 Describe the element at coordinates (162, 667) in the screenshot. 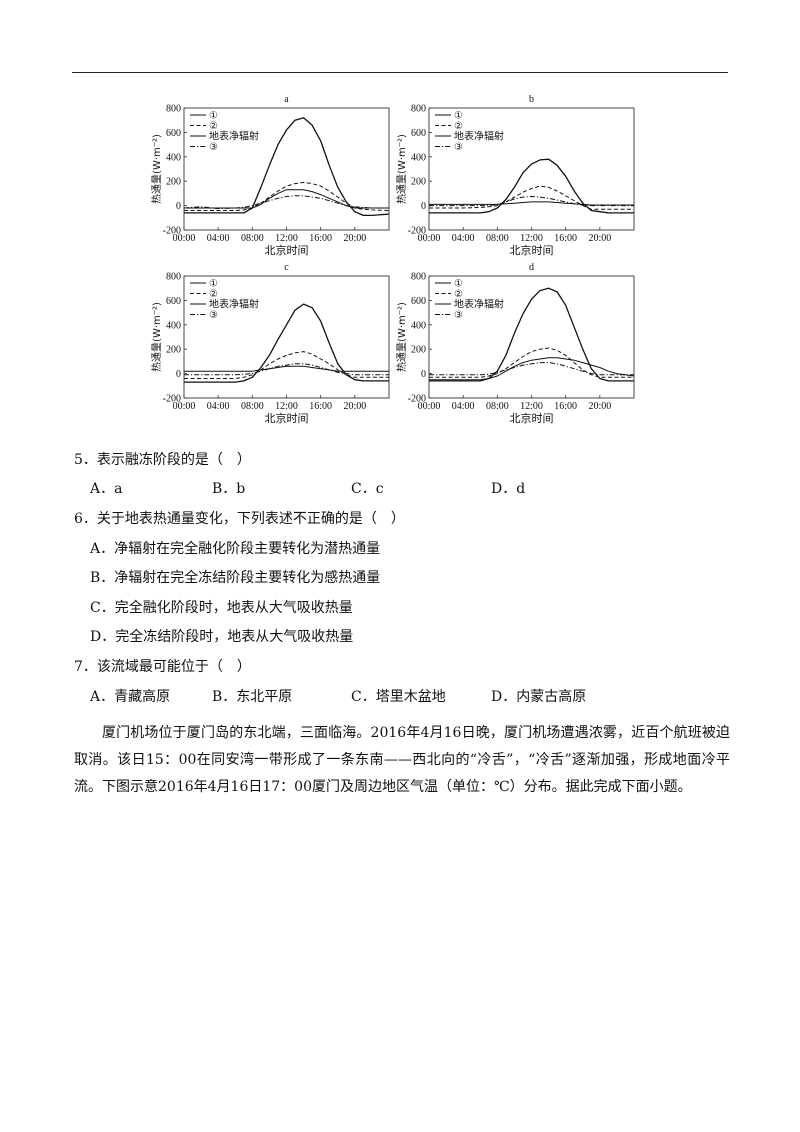

I see `question-7-stem: 7．该流域最可能位于（ ）` at that location.